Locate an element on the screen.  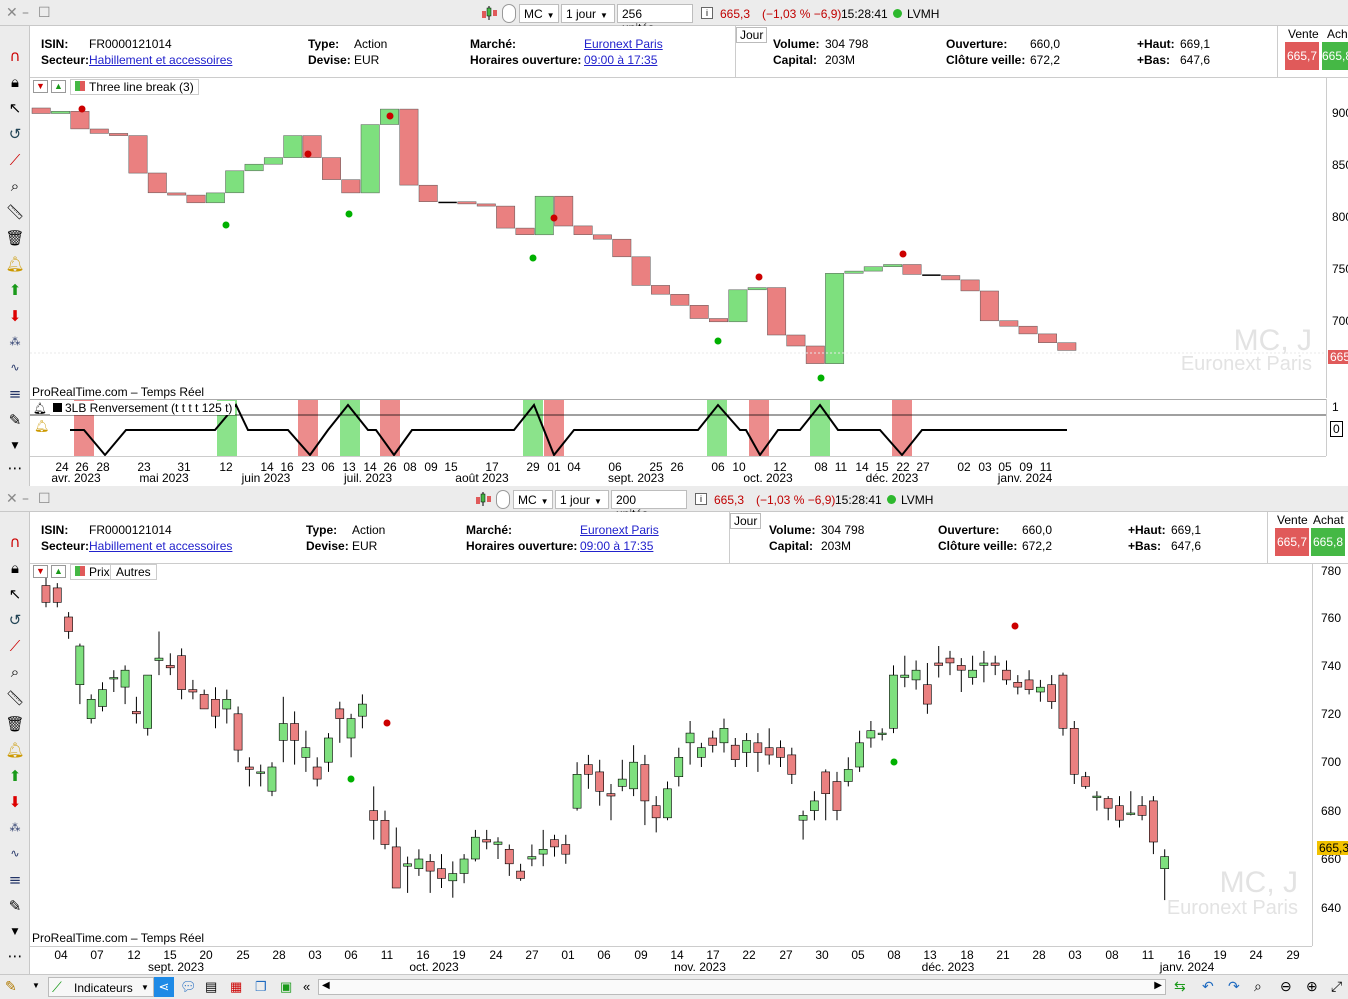
chart1-yaxis: 900 850 800 750 700 665 is located at coordinates (1337, 238).